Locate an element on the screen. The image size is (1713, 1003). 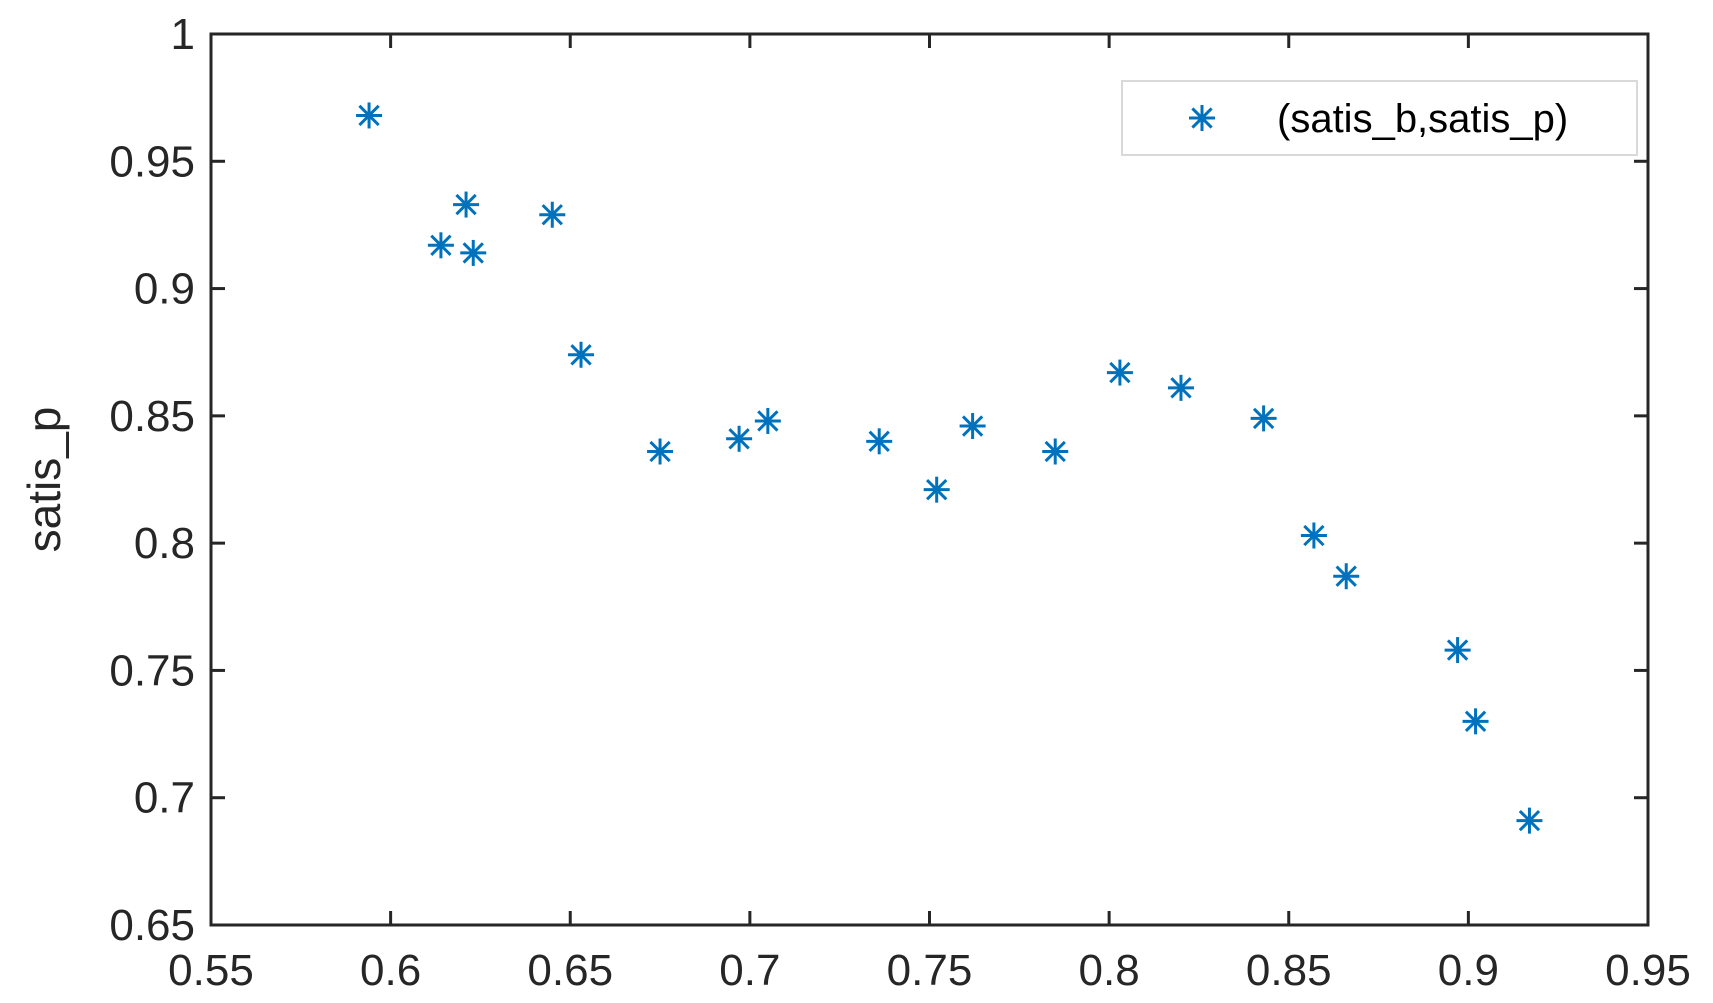
x-tick-label: 0.6 is located at coordinates (390, 970).